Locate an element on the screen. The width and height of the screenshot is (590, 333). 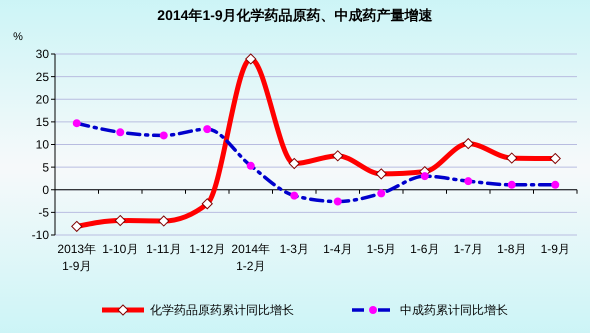
x-tick-label: 1-8月 is located at coordinates (511, 249).